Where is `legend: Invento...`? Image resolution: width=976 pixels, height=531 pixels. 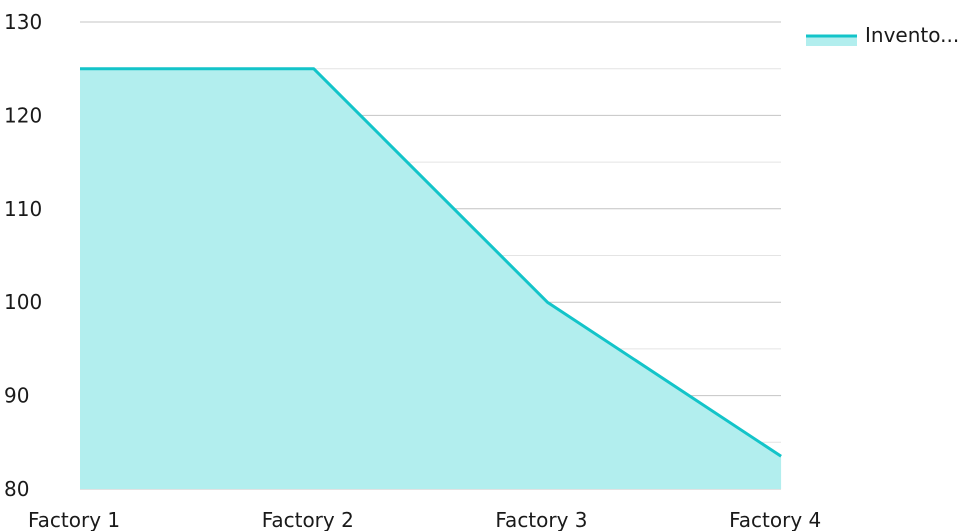
legend: Invento... is located at coordinates (882, 35).